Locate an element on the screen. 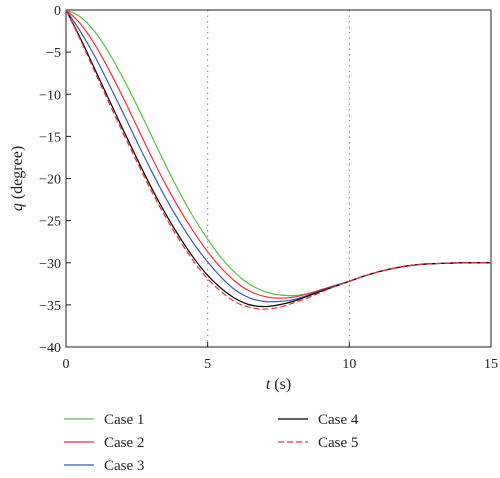 The height and width of the screenshot is (478, 500). legend-label-case-5: Case 5 is located at coordinates (338, 443).